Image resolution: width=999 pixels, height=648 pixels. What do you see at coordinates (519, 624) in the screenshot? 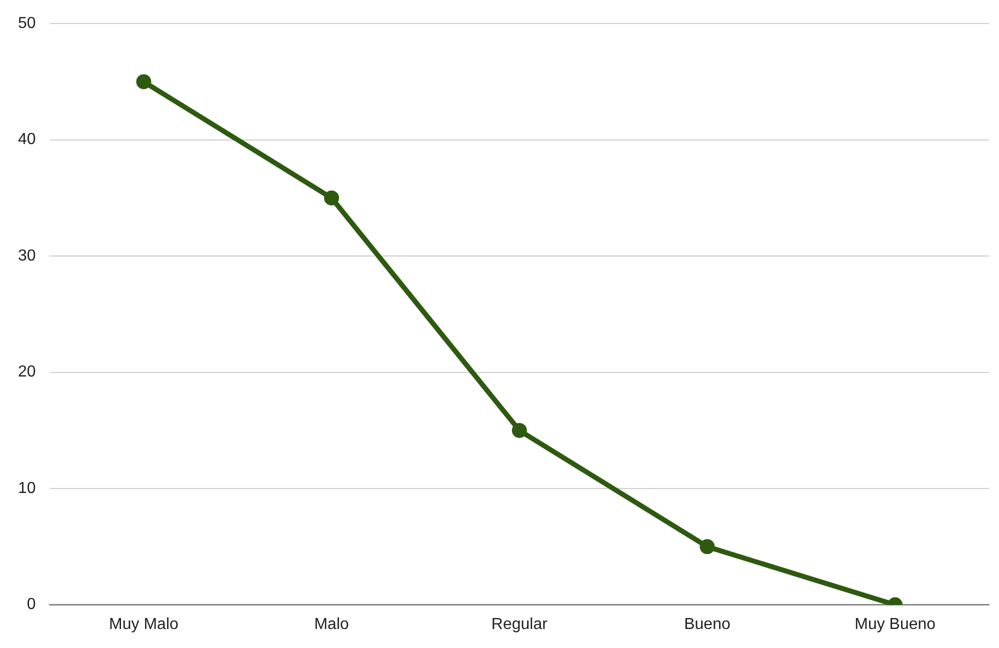
I see `x-tick-label: Regular` at bounding box center [519, 624].